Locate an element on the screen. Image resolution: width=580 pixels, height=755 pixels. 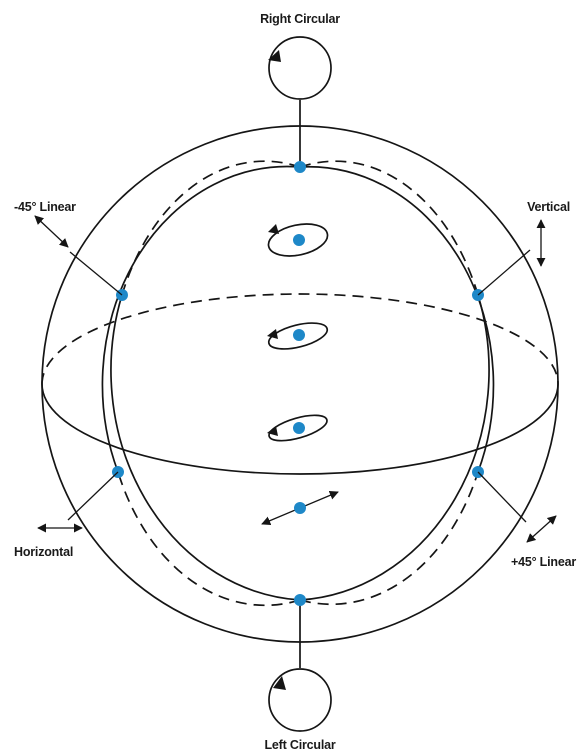
left-circular-symbol is located at coordinates (300, 700).